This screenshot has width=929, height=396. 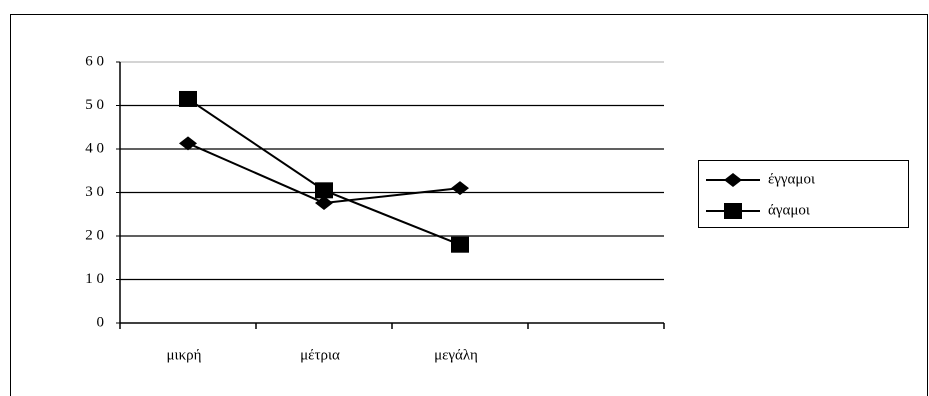 What do you see at coordinates (94, 61) in the screenshot?
I see `y-tick-label: 6 0` at bounding box center [94, 61].